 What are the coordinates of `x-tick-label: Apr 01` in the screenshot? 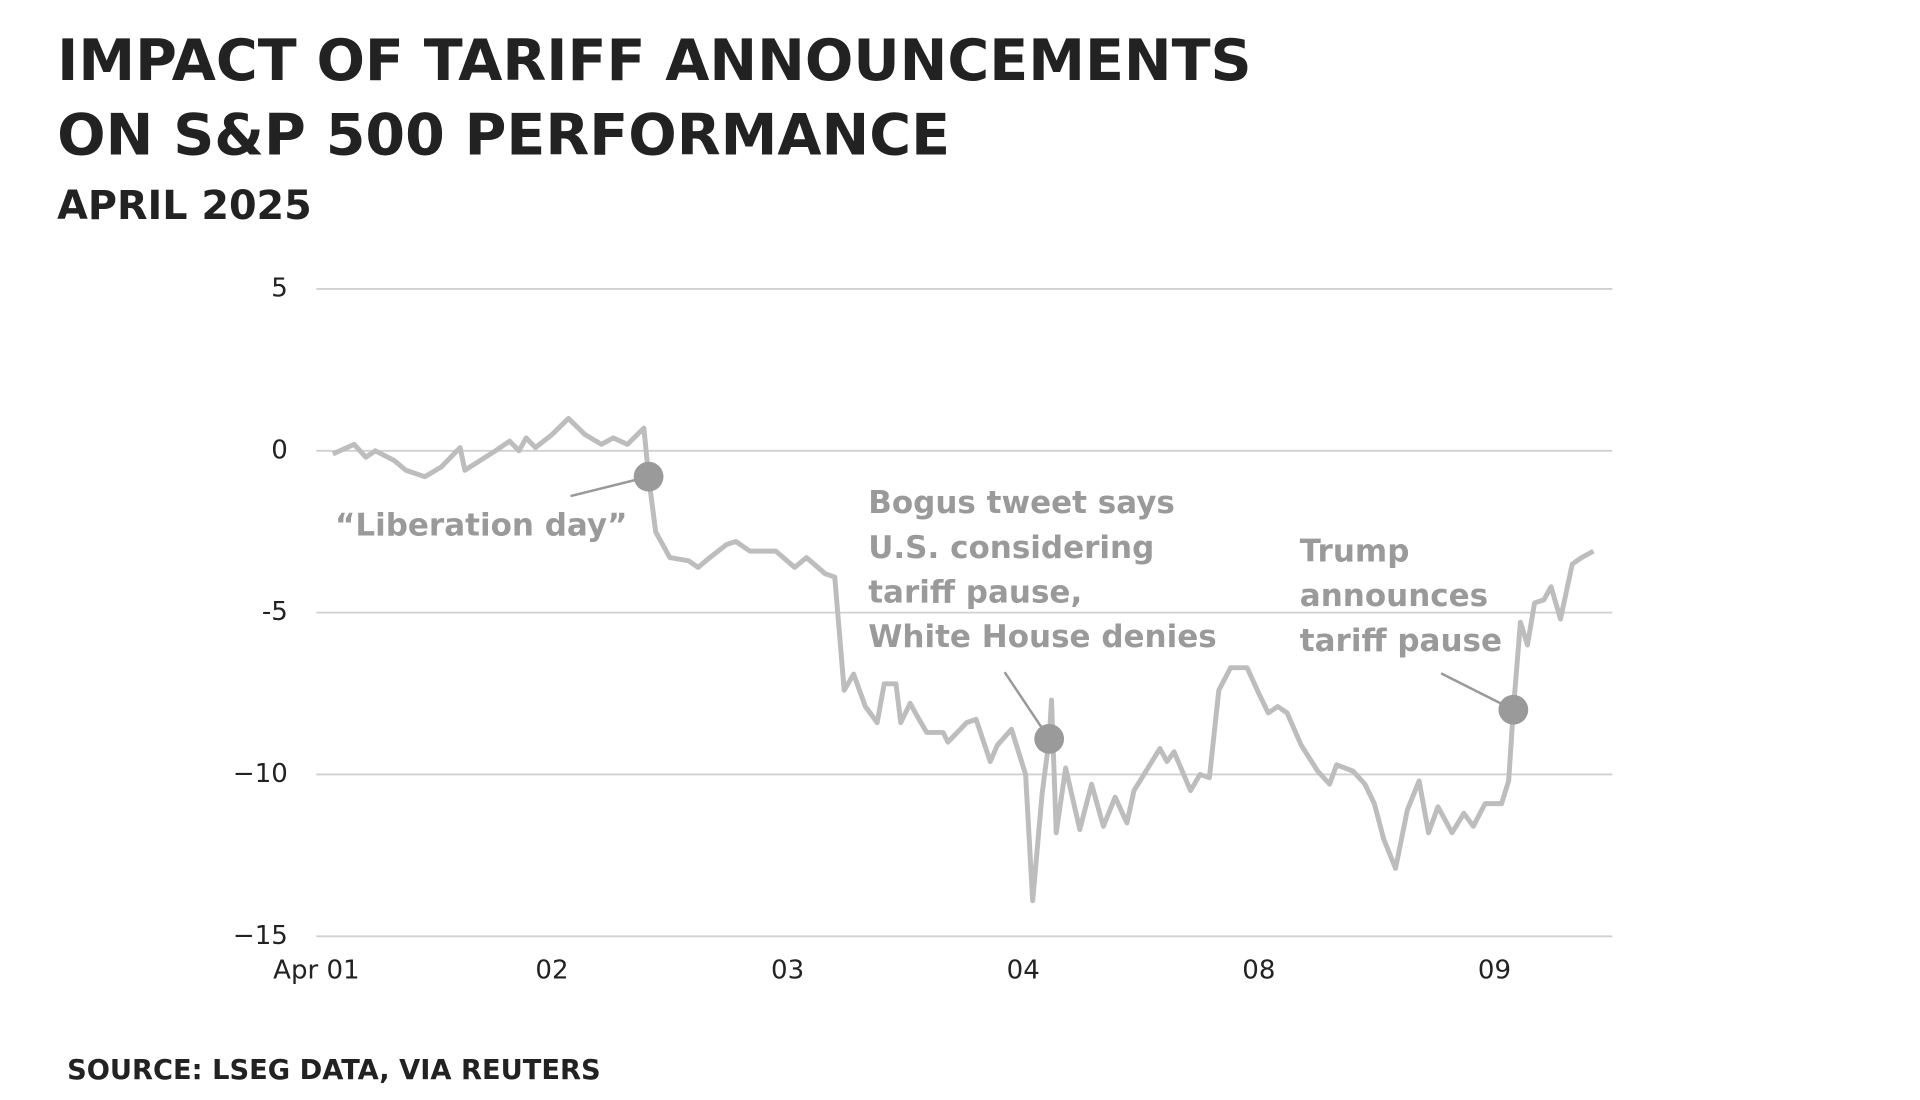 It's located at (316, 971).